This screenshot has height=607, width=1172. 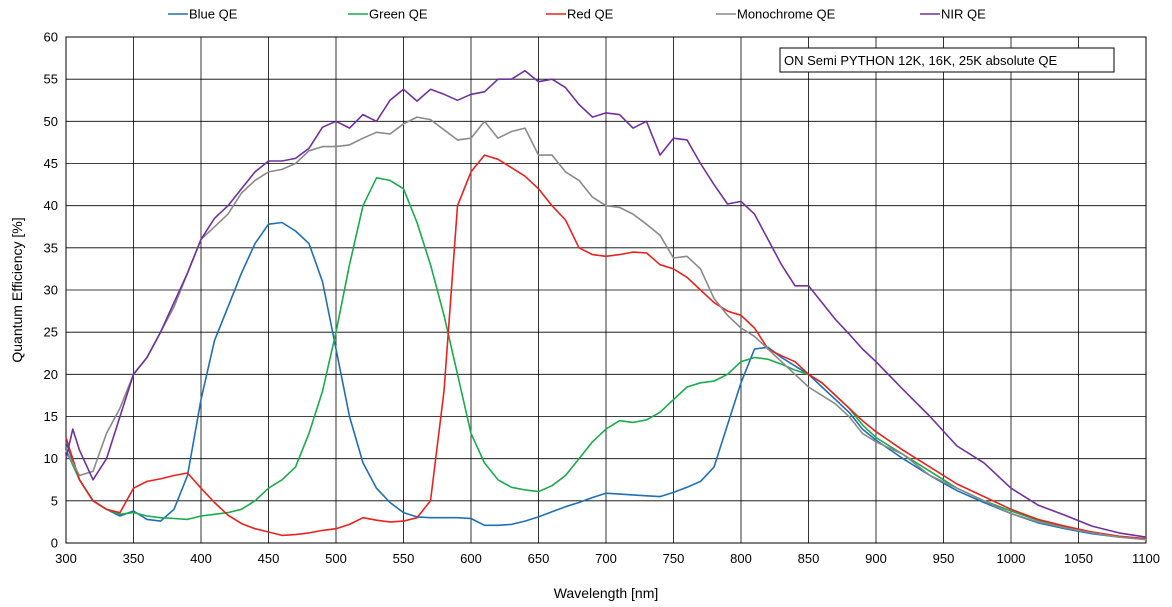 I want to click on x-tick-label: 700, so click(x=606, y=558).